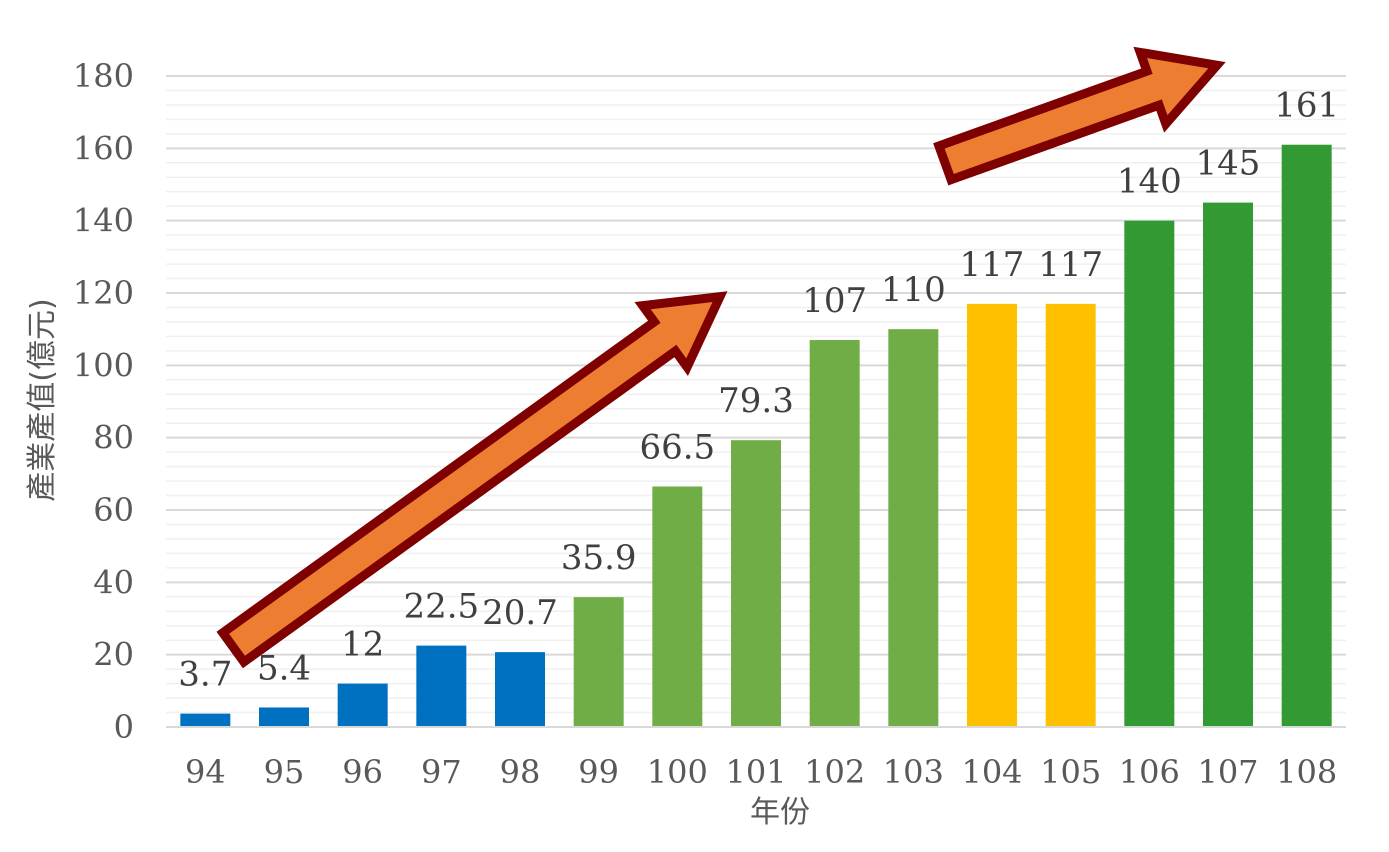 Image resolution: width=1389 pixels, height=852 pixels. I want to click on x-tick-label: 107, so click(1227, 772).